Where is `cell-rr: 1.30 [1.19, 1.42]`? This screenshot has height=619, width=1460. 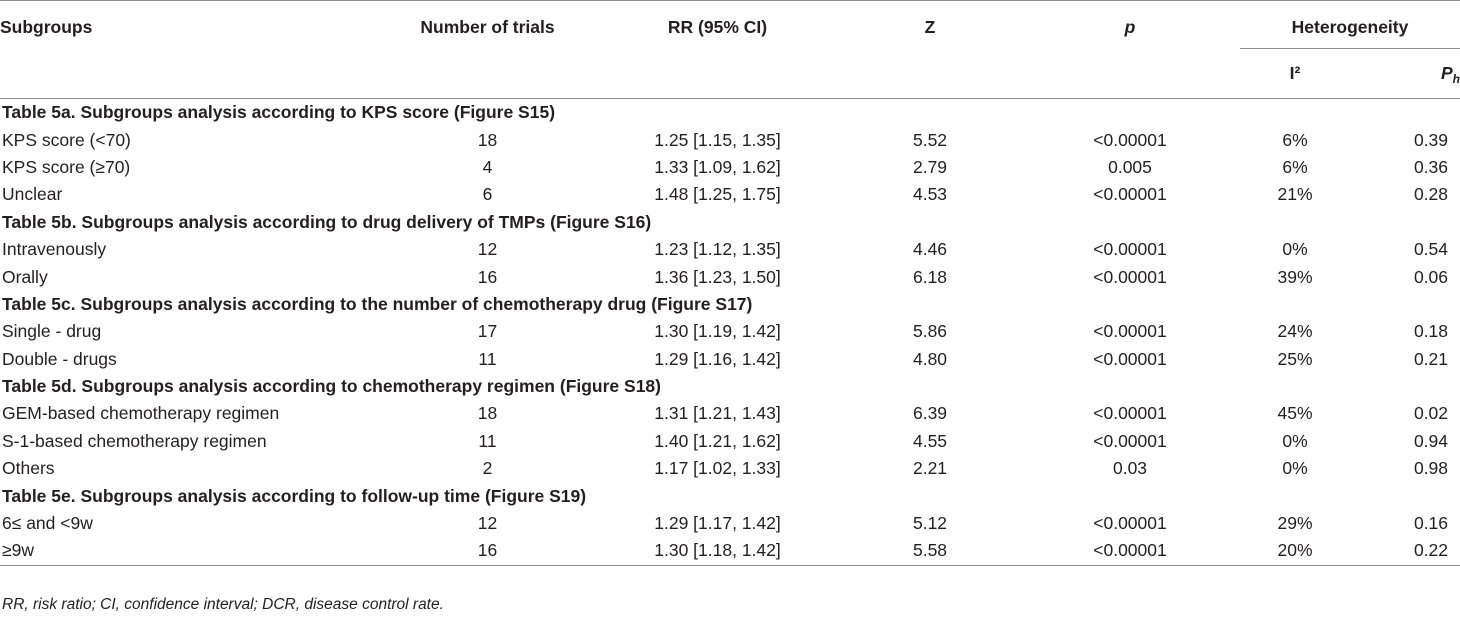
cell-rr: 1.30 [1.19, 1.42] is located at coordinates (717, 331).